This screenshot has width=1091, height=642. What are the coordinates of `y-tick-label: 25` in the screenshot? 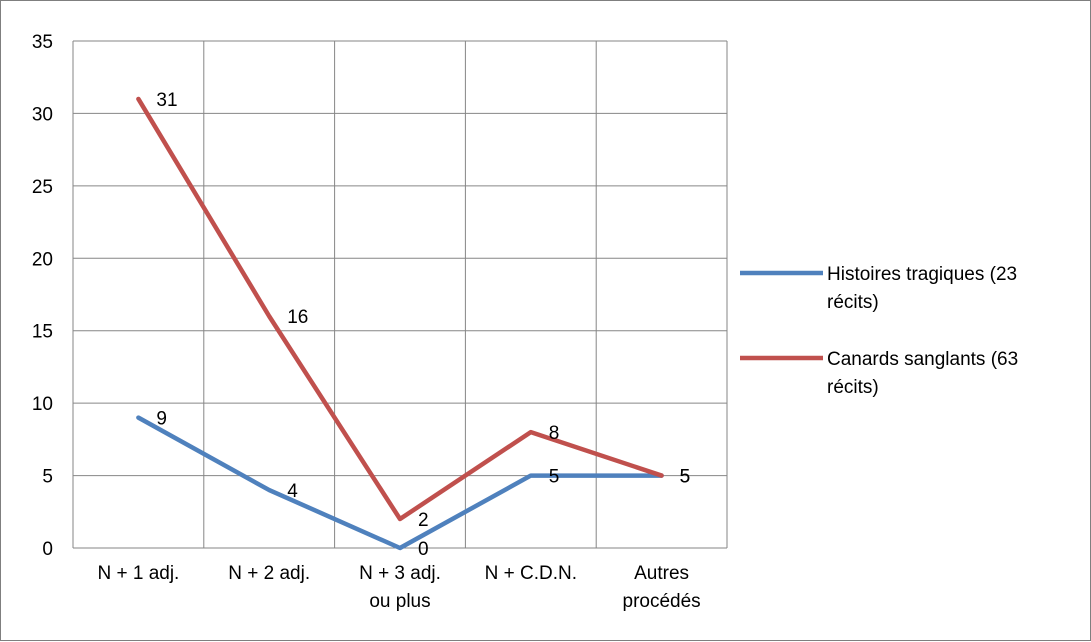 It's located at (42, 187).